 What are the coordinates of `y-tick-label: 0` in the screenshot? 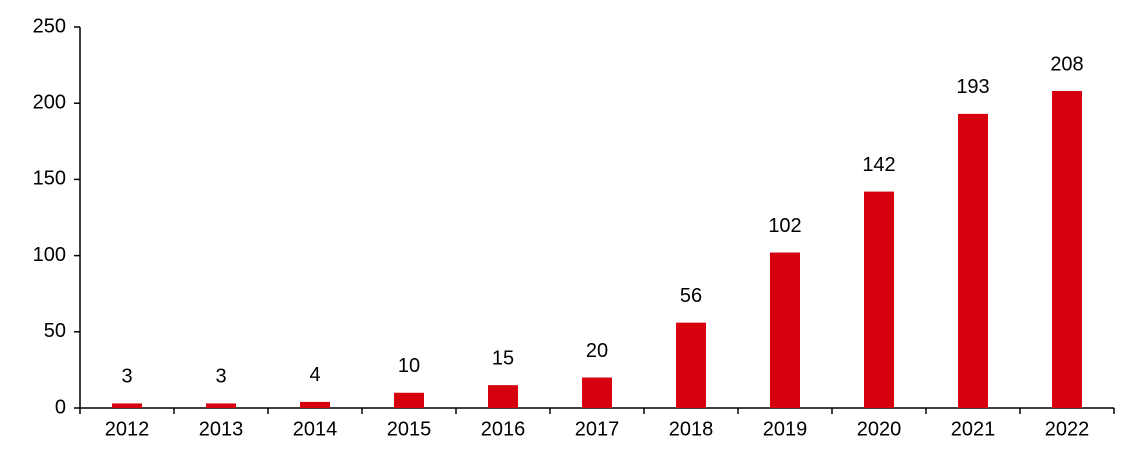 It's located at (60, 407).